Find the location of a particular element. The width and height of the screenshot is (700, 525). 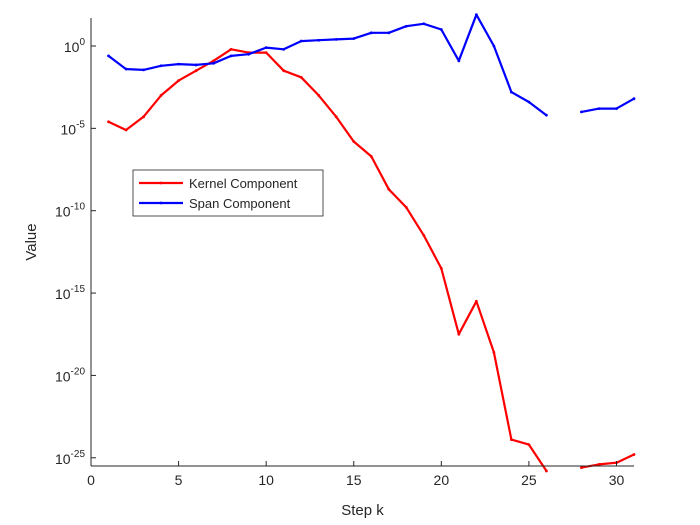

legend-marker-kernel-component is located at coordinates (161, 183).